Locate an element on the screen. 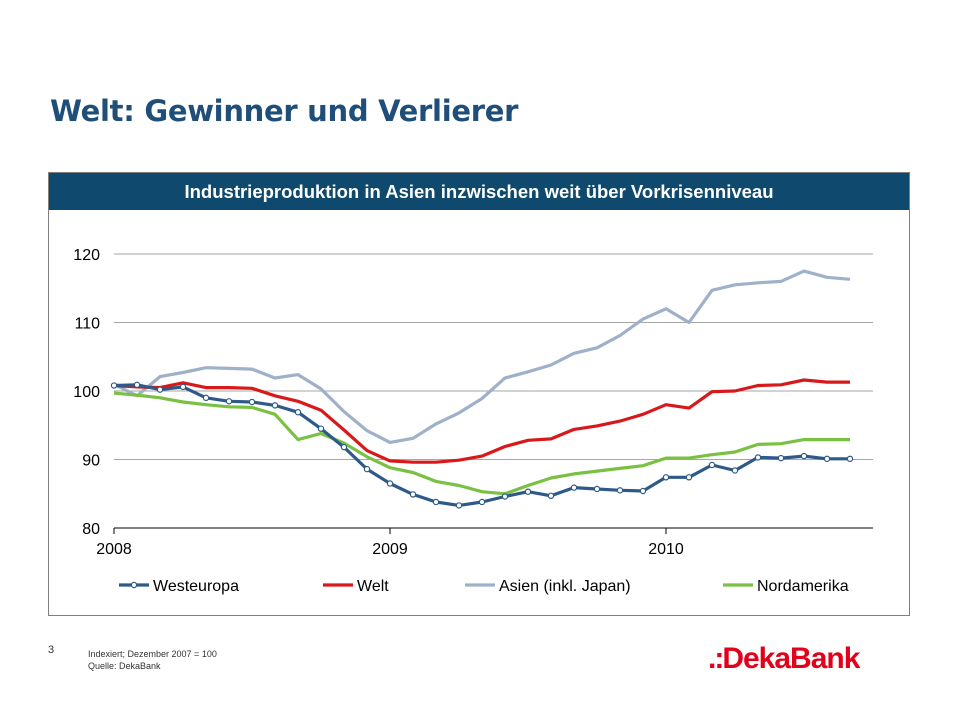 Image resolution: width=960 pixels, height=720 pixels. y-tick-label: 100 is located at coordinates (86, 392).